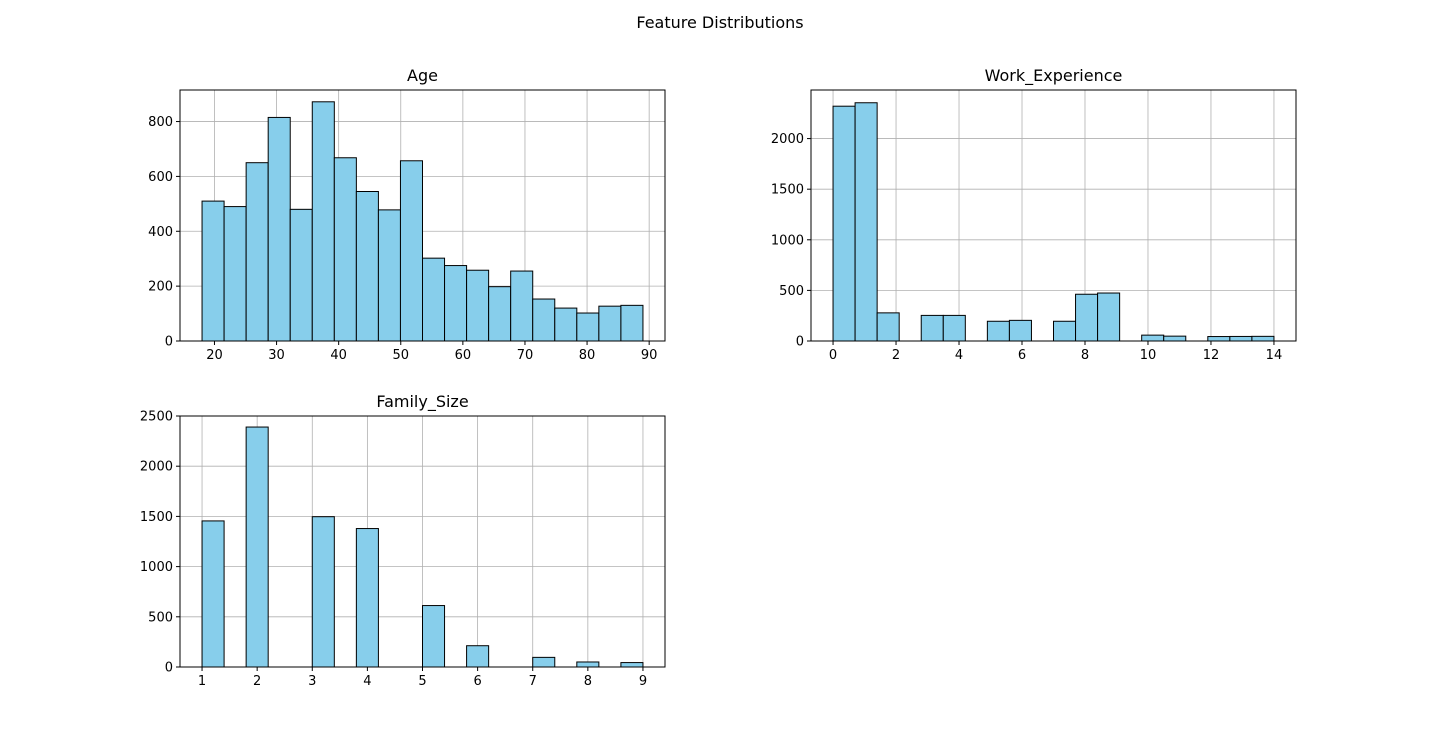  I want to click on work-experience-x-tick-label: 6, so click(1022, 355).